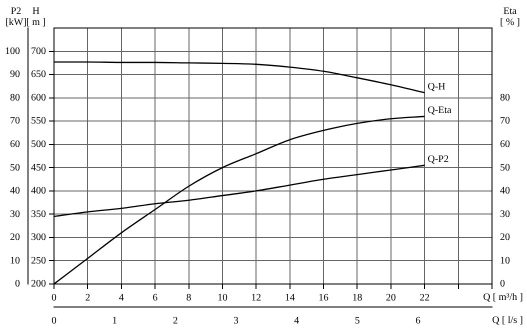 Image resolution: width=527 pixels, height=334 pixels. Describe the element at coordinates (155, 298) in the screenshot. I see `x-tick-label: 6` at that location.